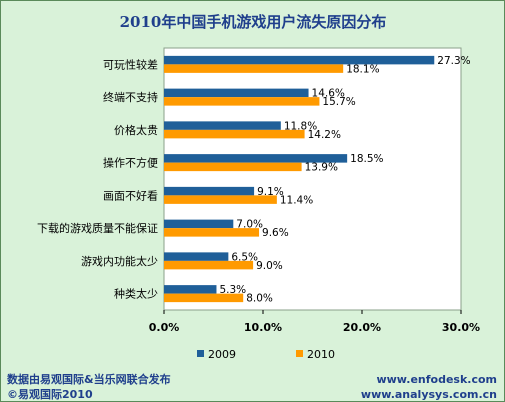  I want to click on category-label: 画面不好看, so click(130, 195).